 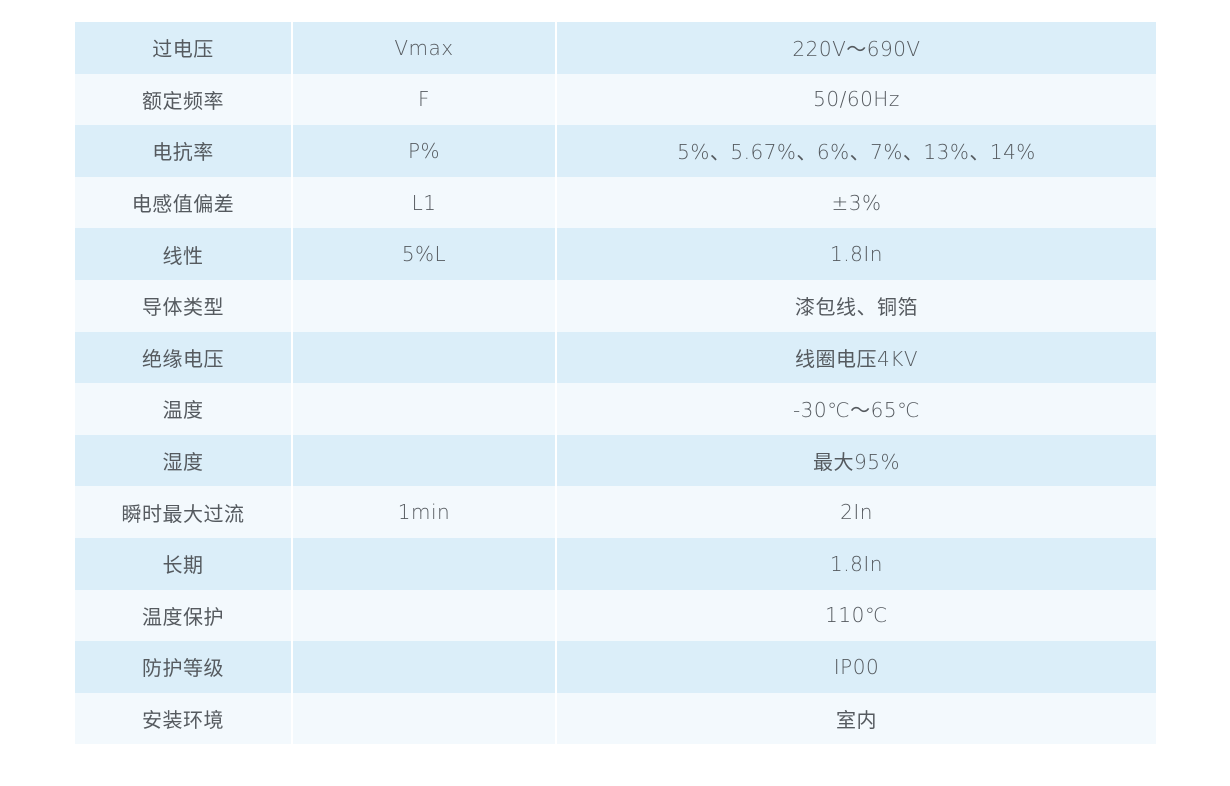 I want to click on param-name: 电感值偏差, so click(x=183, y=202).